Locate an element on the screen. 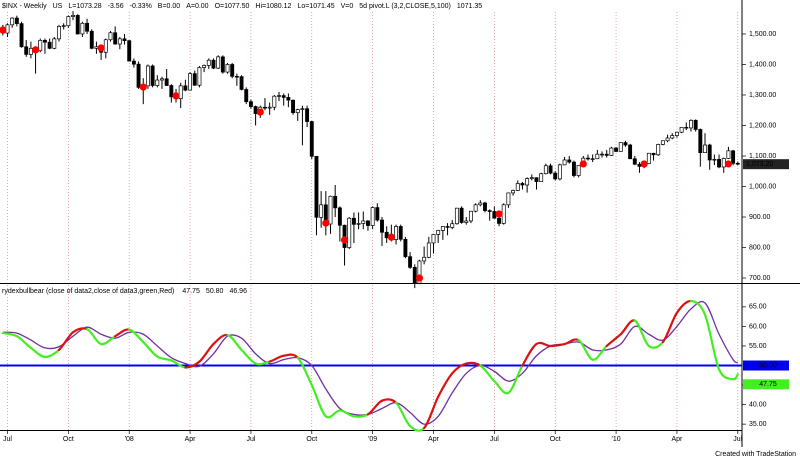  y-tick-label: 1,100.00 is located at coordinates (762, 156).